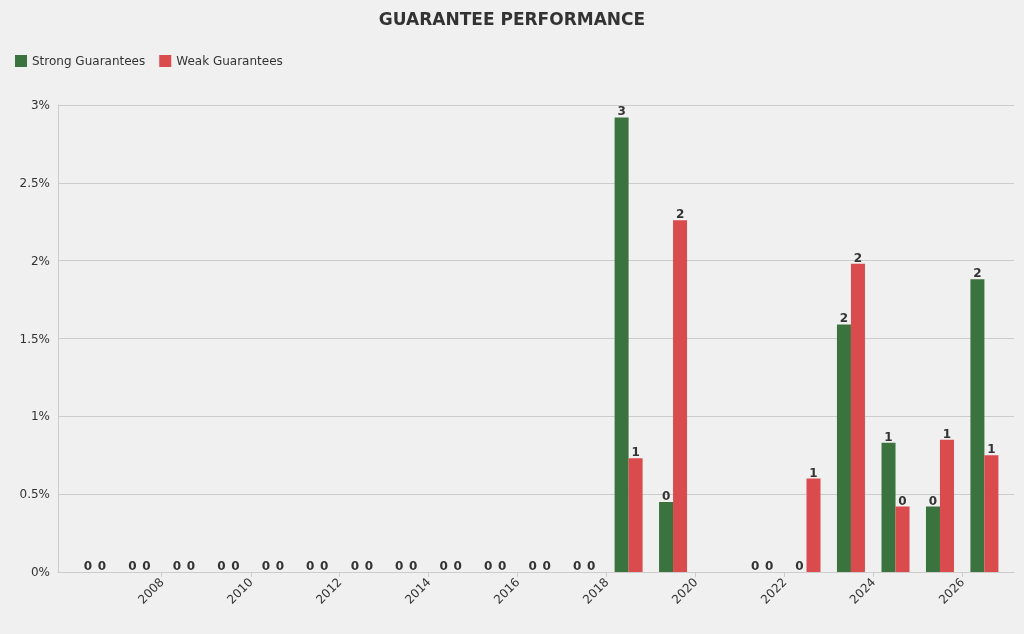 The image size is (1024, 634). I want to click on y-tick-label: 0%, so click(40, 572).